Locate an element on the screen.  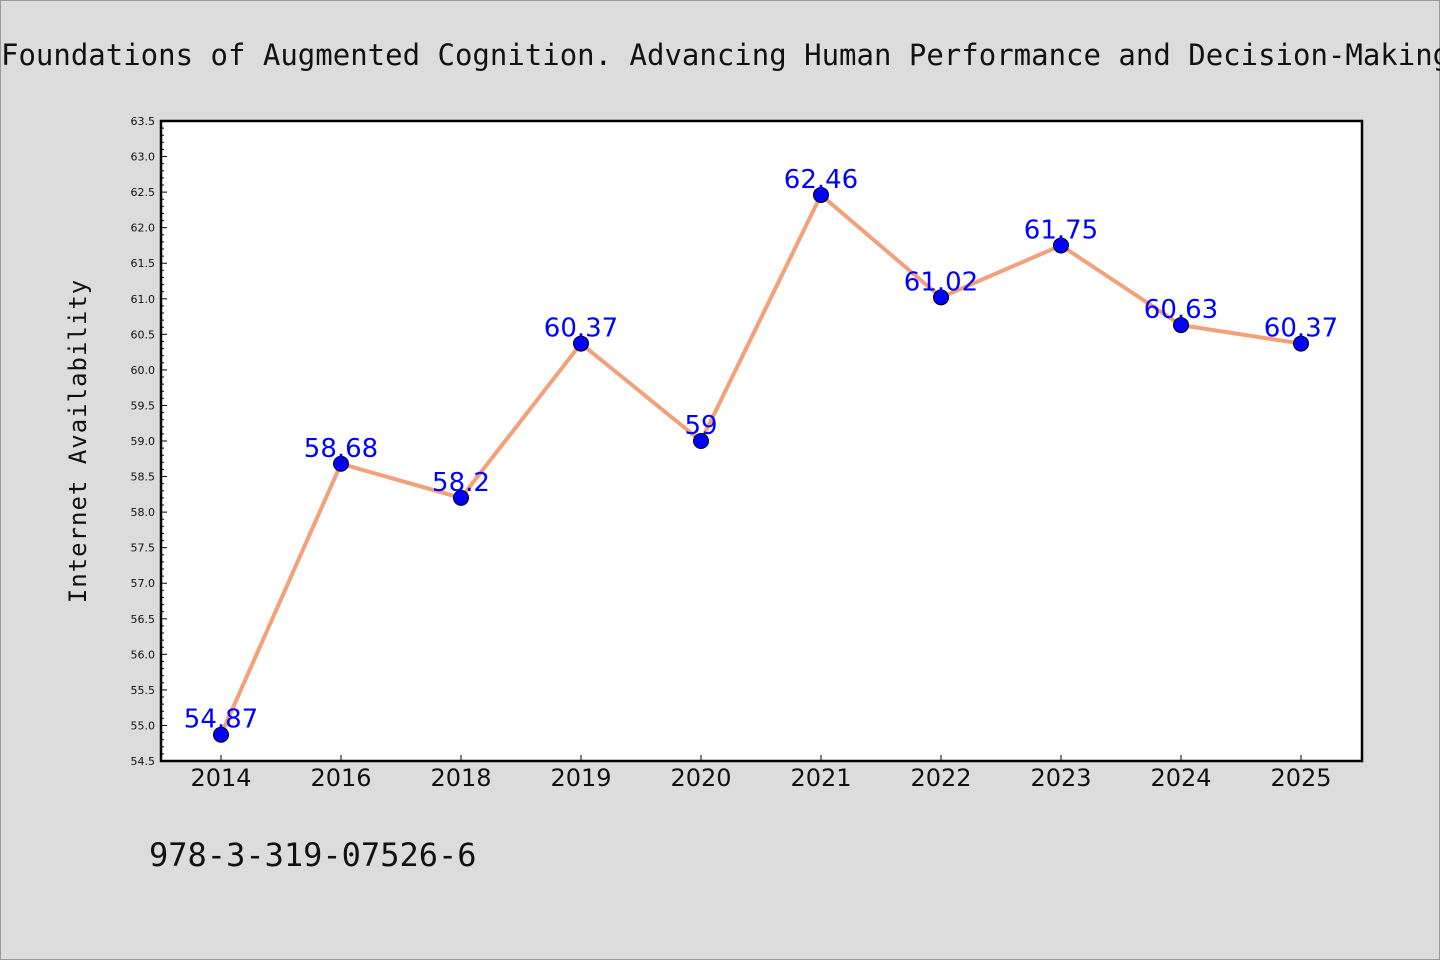
x-tick-label: 2019 is located at coordinates (580, 778).